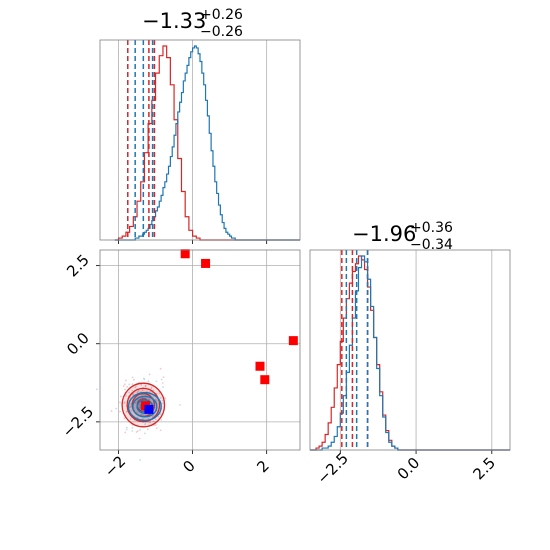 This screenshot has height=550, width=550. Describe the element at coordinates (431, 228) in the screenshot. I see `title-param-2-plus: +0.36` at that location.